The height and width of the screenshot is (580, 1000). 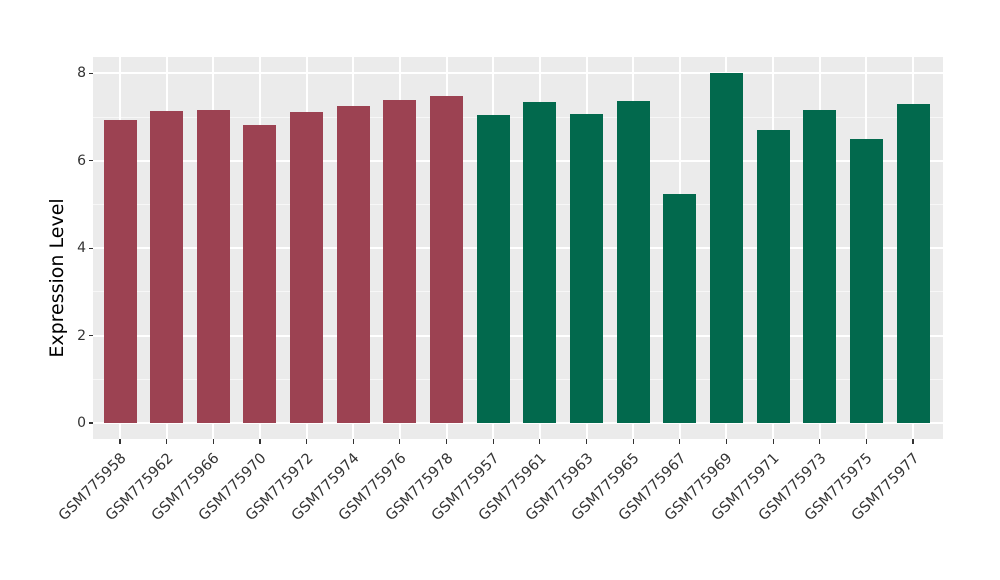 What do you see at coordinates (633, 441) in the screenshot?
I see `x-tick-mark-GSM775965` at bounding box center [633, 441].